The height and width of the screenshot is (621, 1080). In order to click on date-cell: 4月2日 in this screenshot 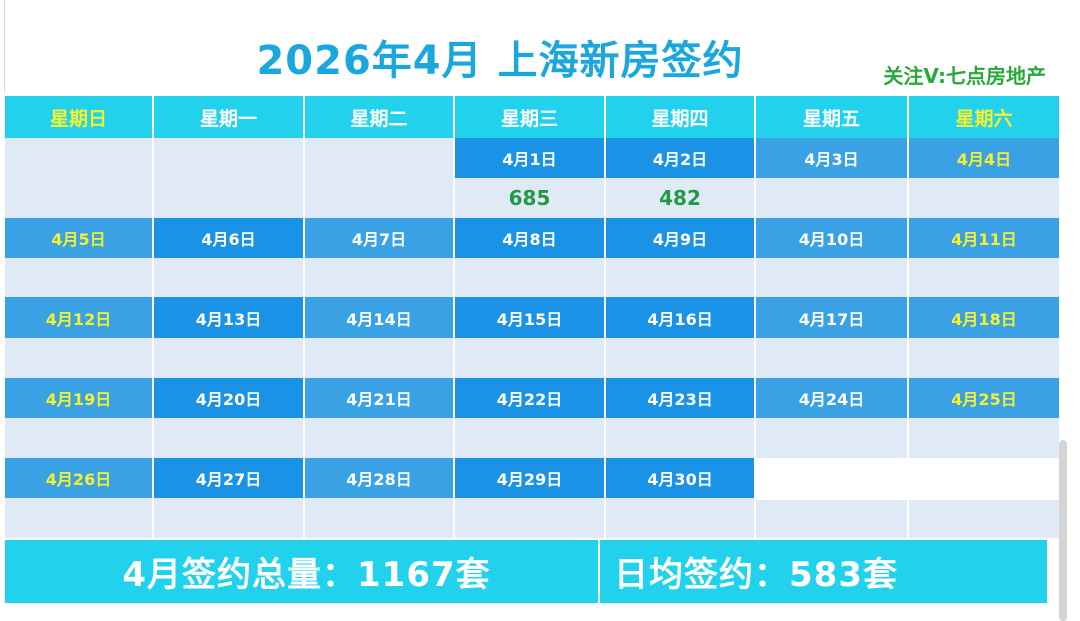, I will do `click(680, 158)`.